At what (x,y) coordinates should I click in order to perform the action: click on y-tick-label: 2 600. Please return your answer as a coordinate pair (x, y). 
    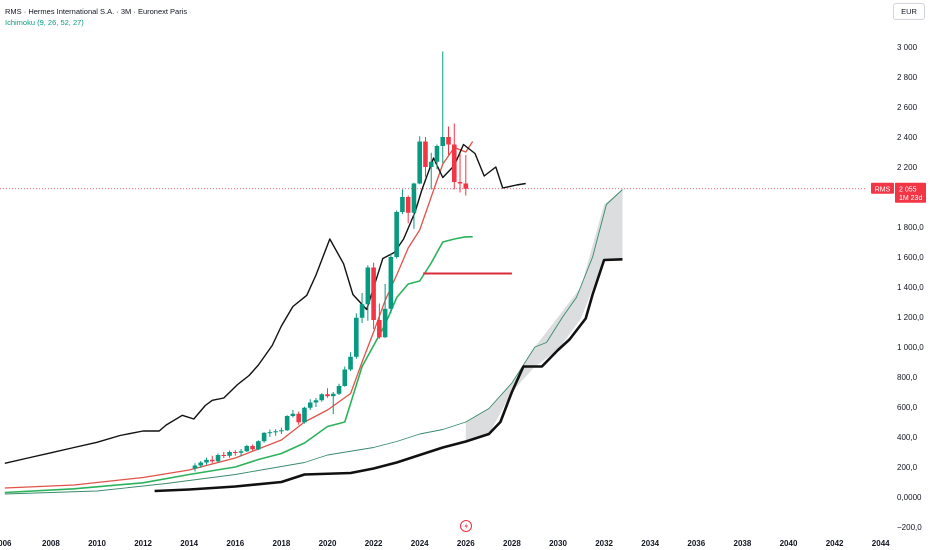
    Looking at the image, I should click on (907, 107).